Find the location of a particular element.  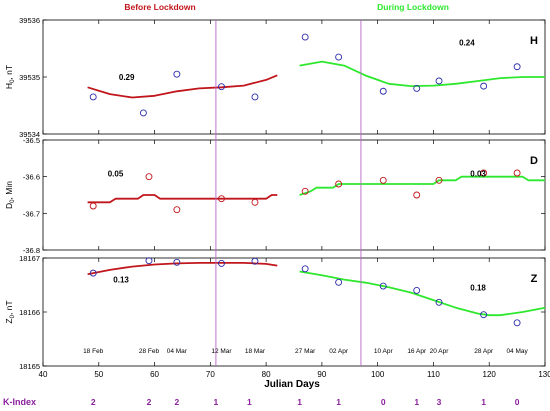

y-tick-label: -36.6 is located at coordinates (31, 177).